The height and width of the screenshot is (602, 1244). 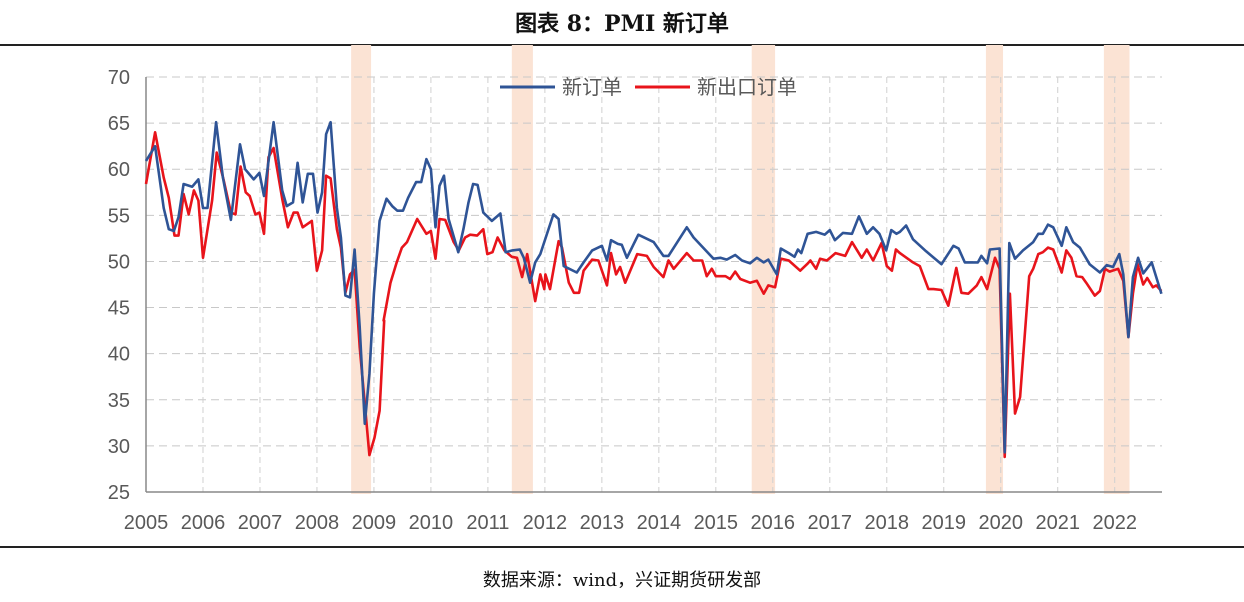 I want to click on x-tick-label: 2010, so click(x=431, y=523).